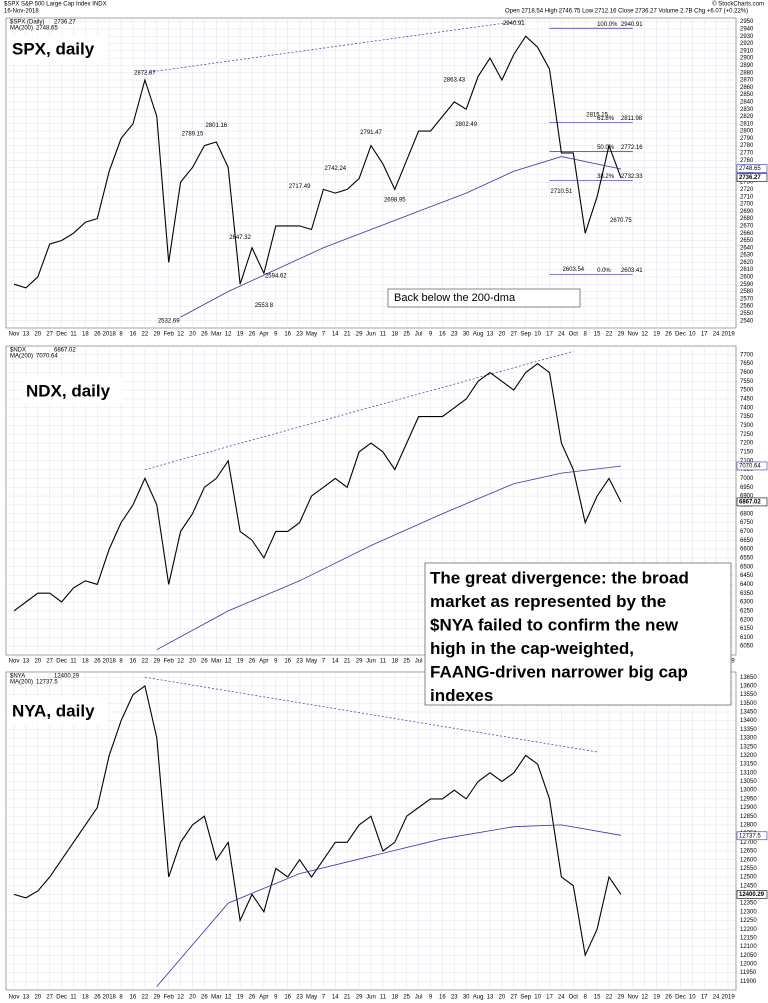 The width and height of the screenshot is (768, 1003). I want to click on x-tick-label: 15, so click(597, 998).